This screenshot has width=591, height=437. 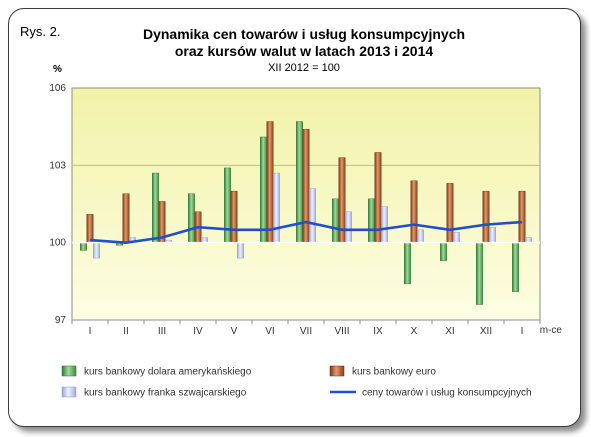 I want to click on legend-label: ceny towarów i usług konsumpcyjnych, so click(x=447, y=393).